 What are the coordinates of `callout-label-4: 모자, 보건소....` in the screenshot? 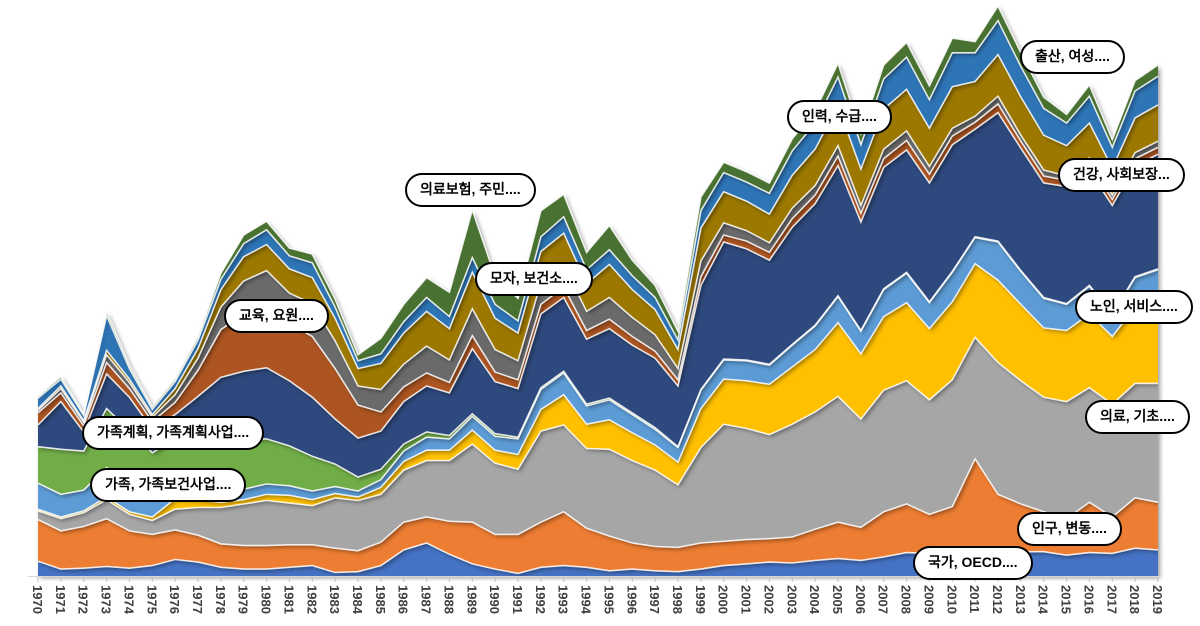 It's located at (534, 279).